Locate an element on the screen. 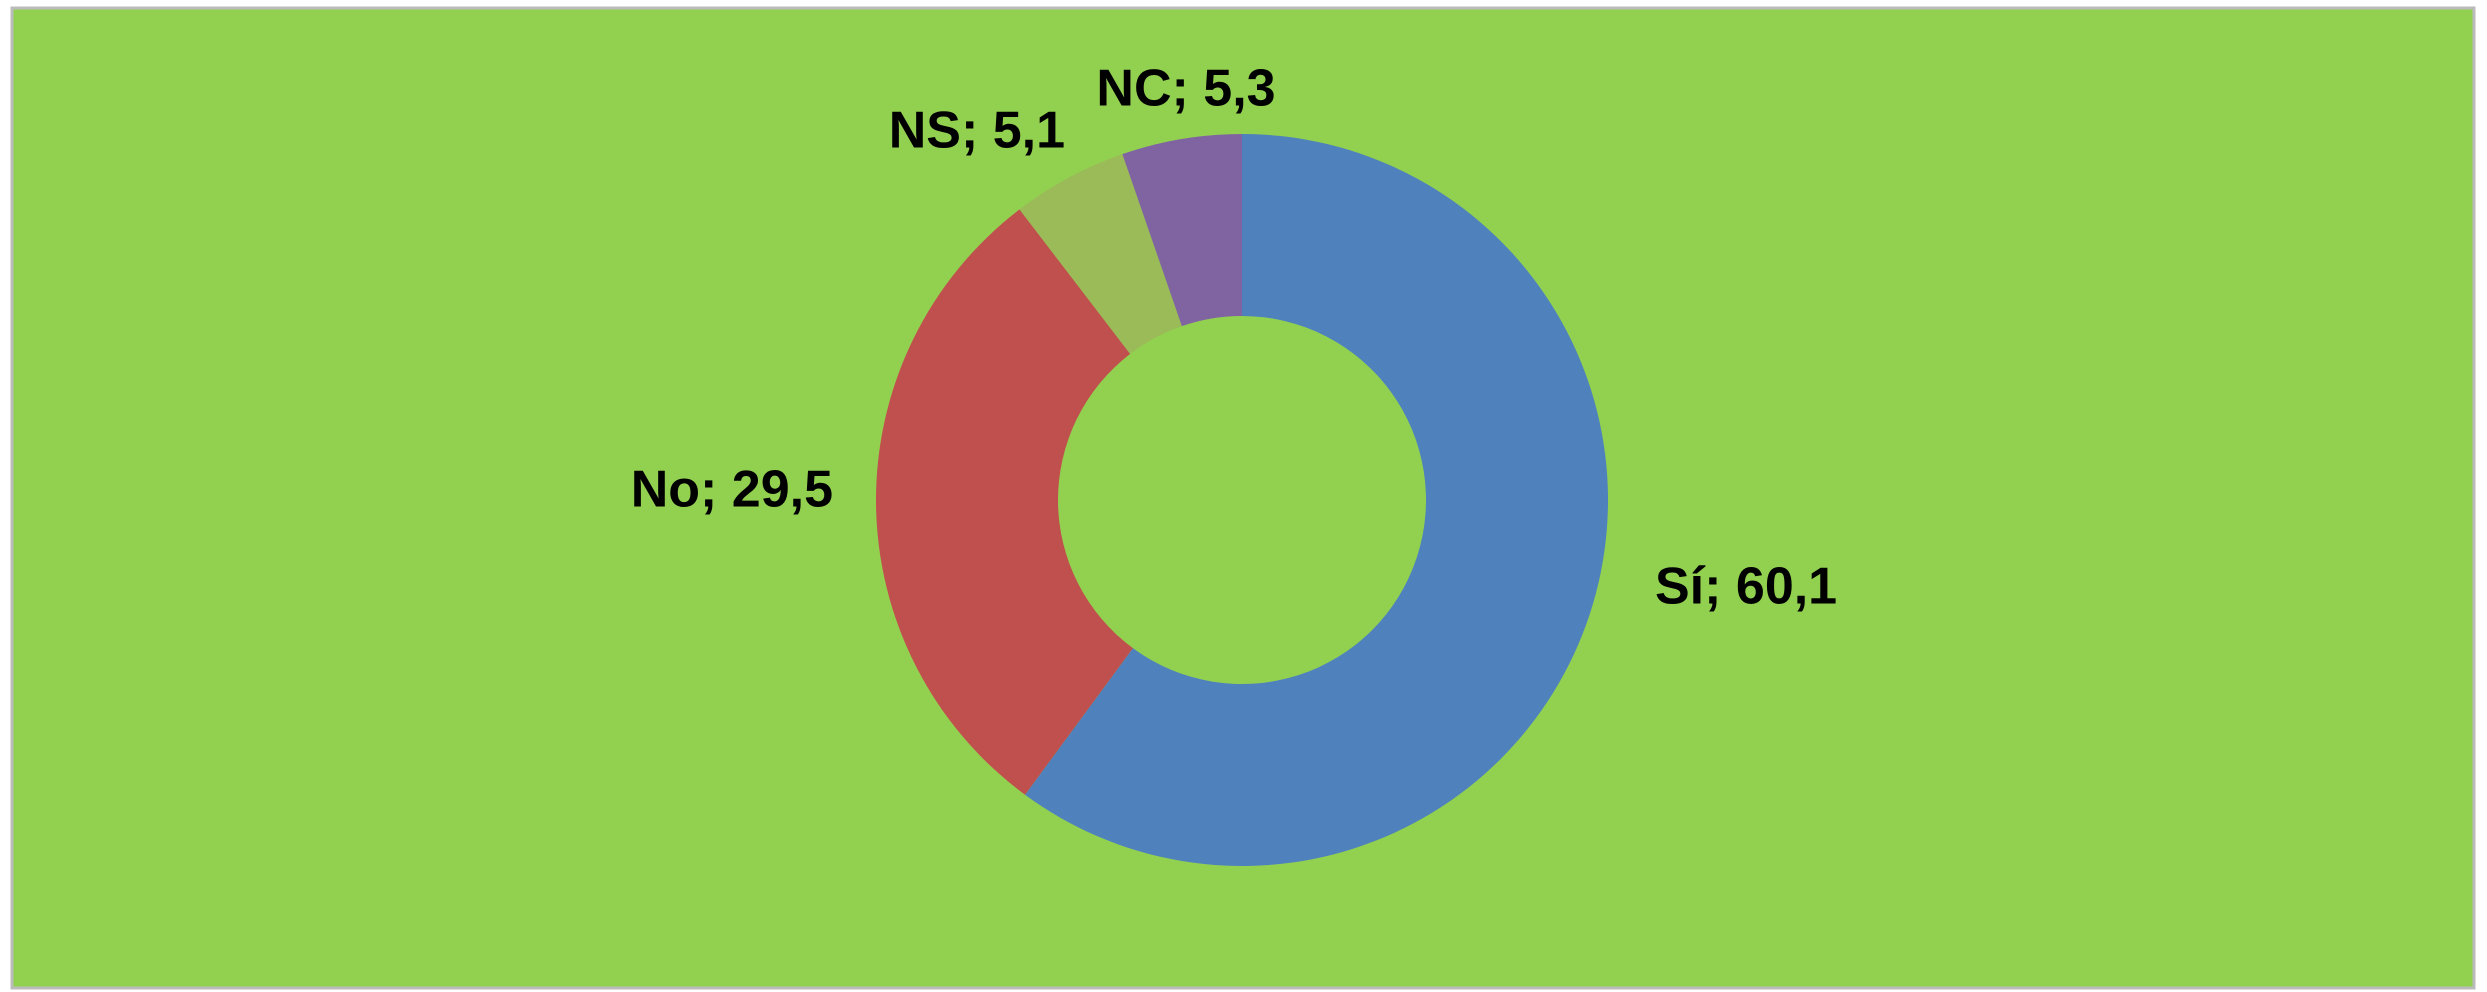  data-label: Sí; 60,1 is located at coordinates (1746, 587).